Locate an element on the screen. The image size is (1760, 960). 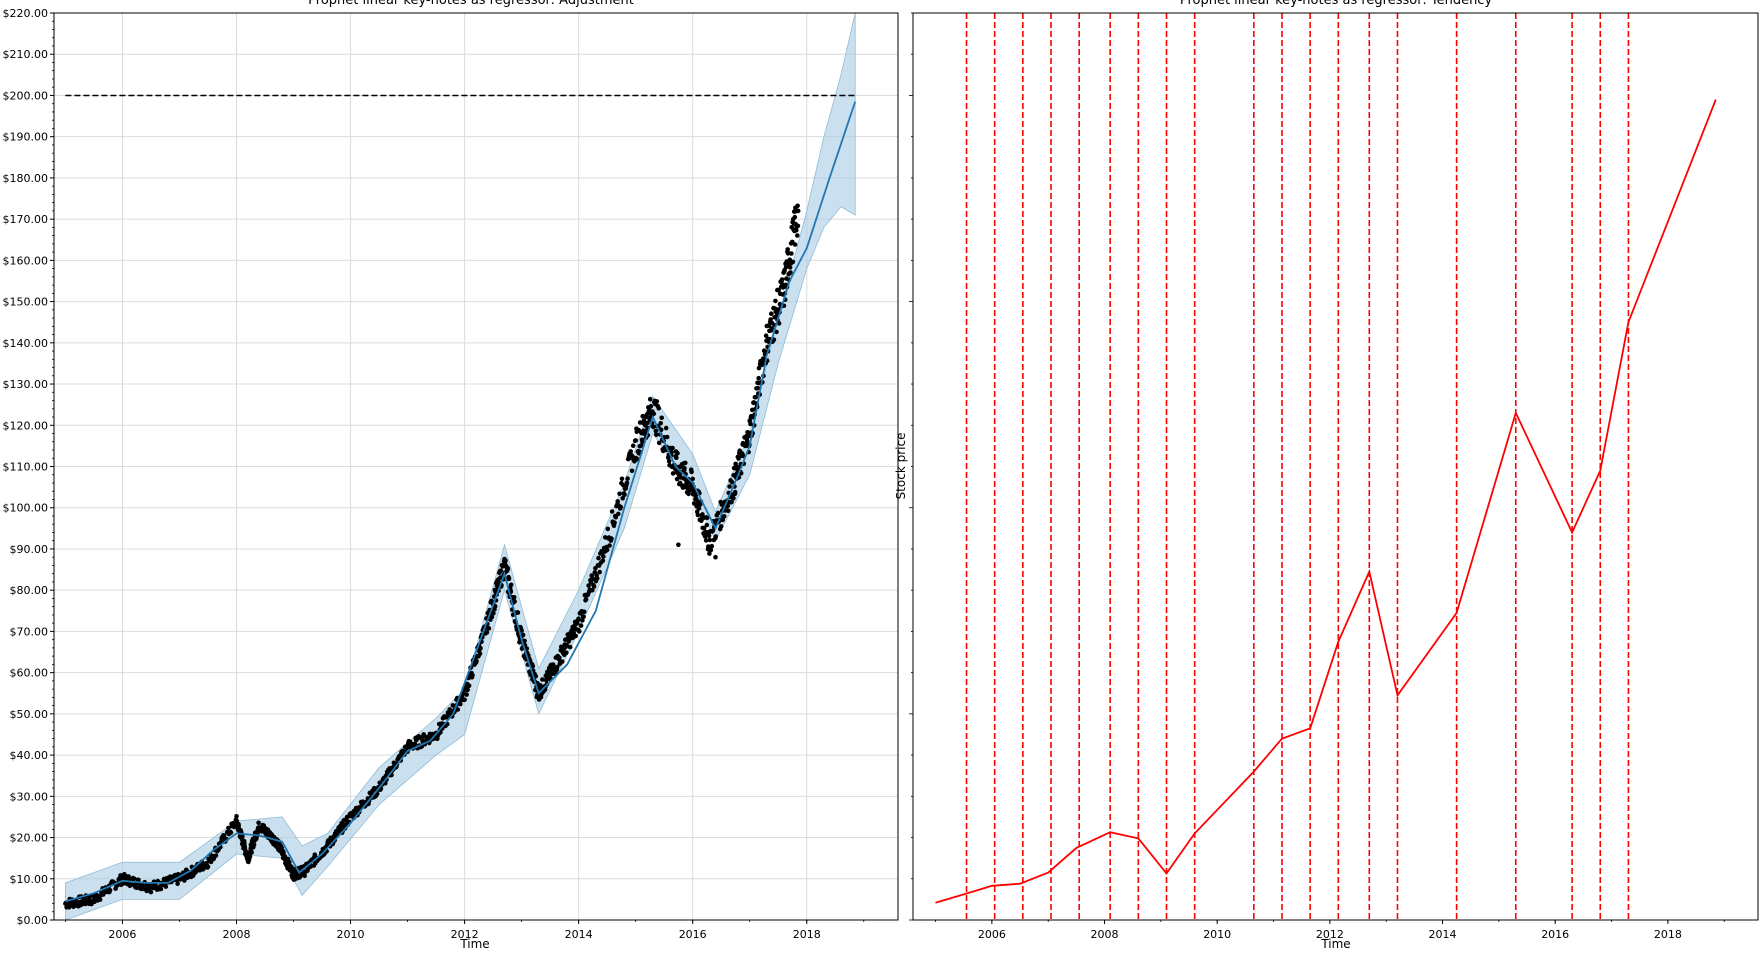
left-y-tick-label: $110.00 is located at coordinates (26, 467).